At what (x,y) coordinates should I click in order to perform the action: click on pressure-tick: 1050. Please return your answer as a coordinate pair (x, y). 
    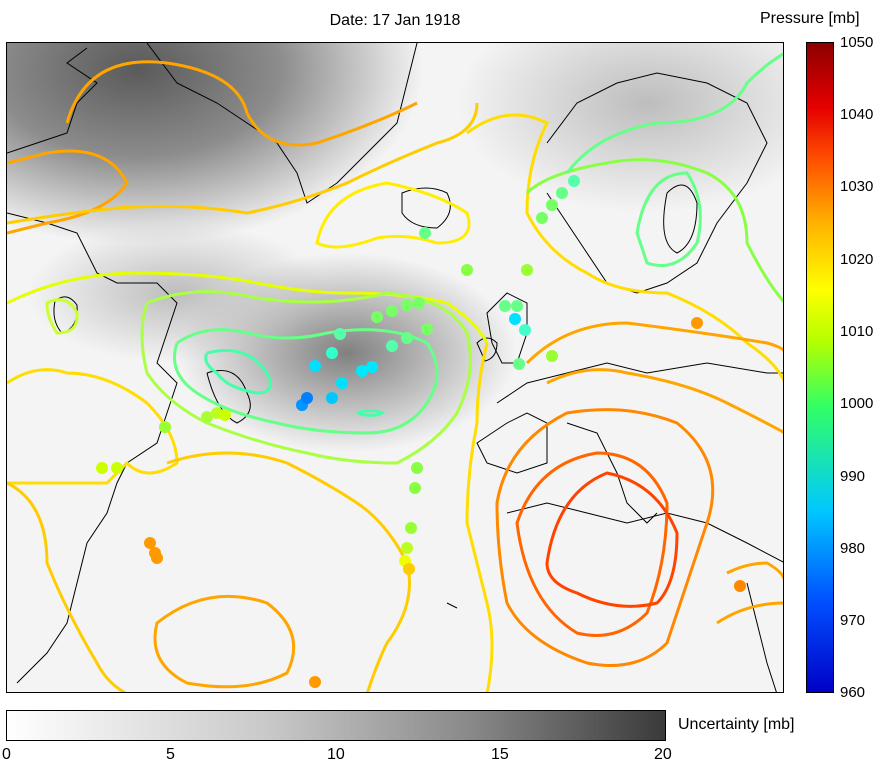
    Looking at the image, I should click on (857, 42).